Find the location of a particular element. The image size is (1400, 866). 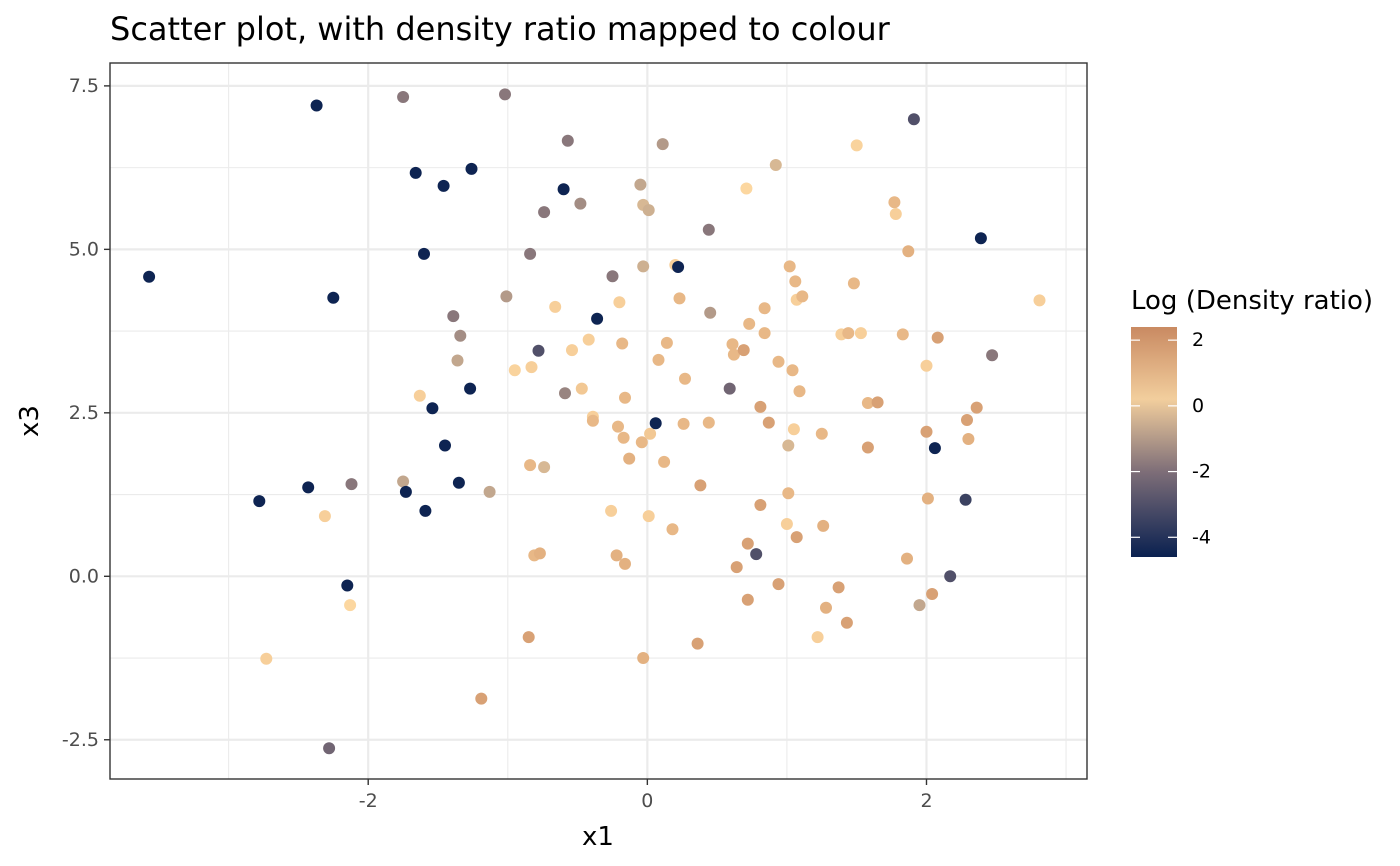

legend-break-2: 2 is located at coordinates (1167, 340).